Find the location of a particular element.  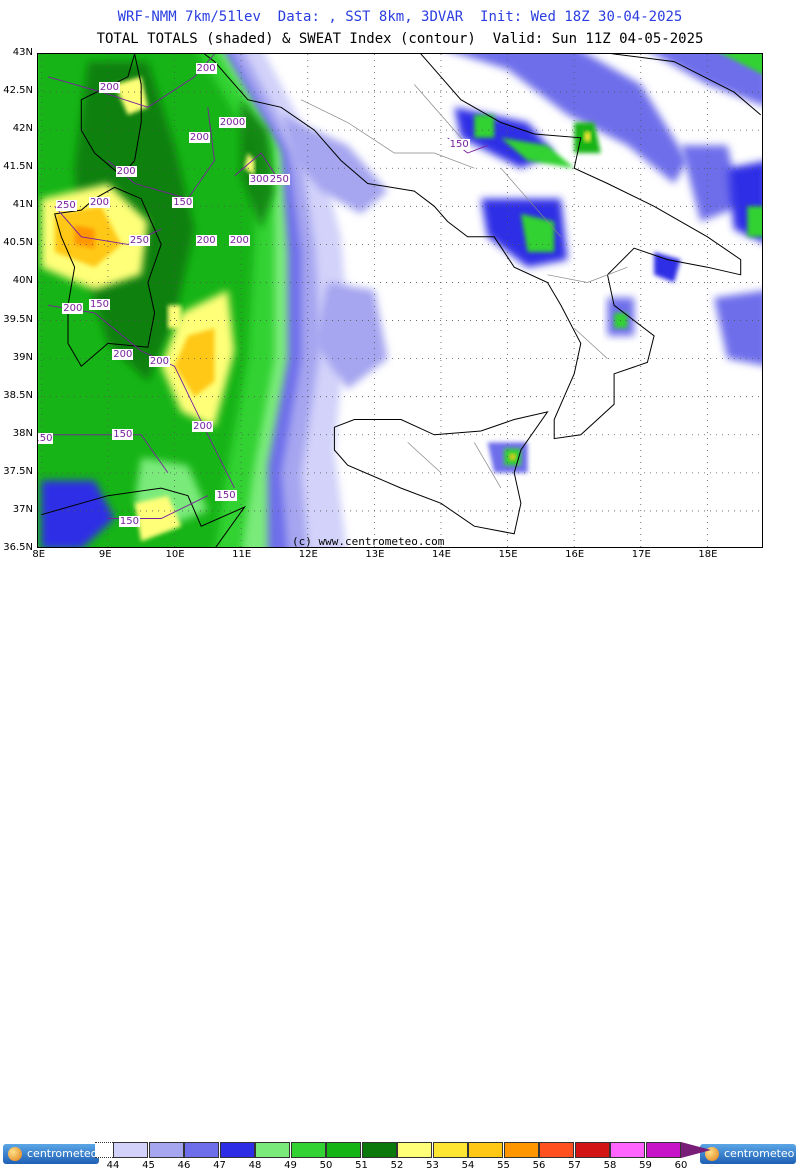

sicily-coastline is located at coordinates (441, 473).